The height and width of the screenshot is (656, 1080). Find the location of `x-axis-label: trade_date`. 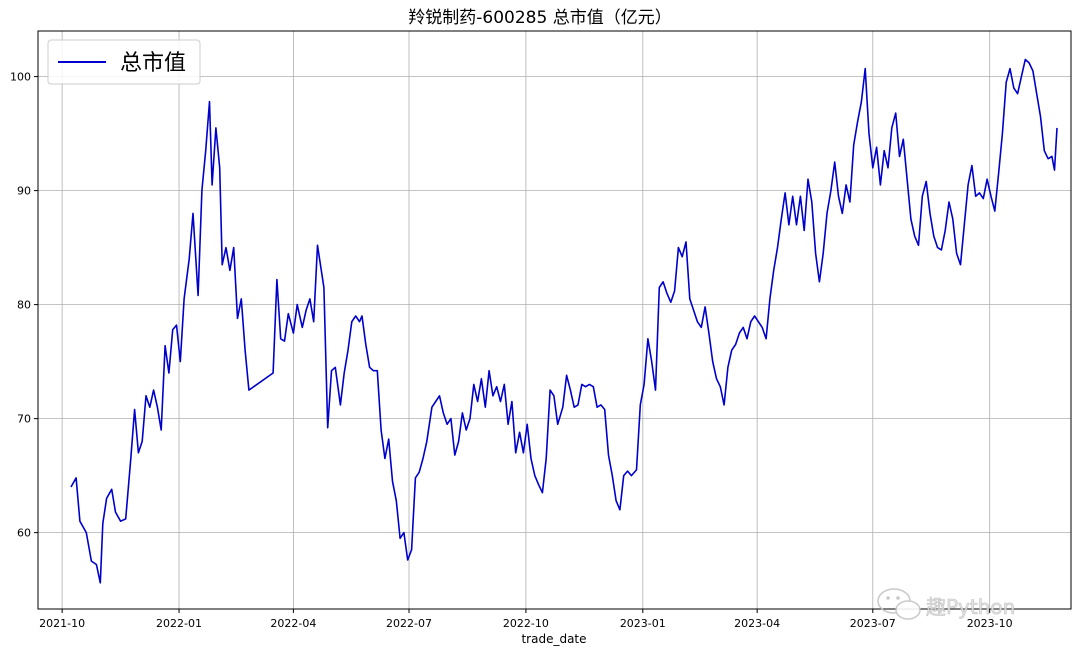

x-axis-label: trade_date is located at coordinates (553, 639).